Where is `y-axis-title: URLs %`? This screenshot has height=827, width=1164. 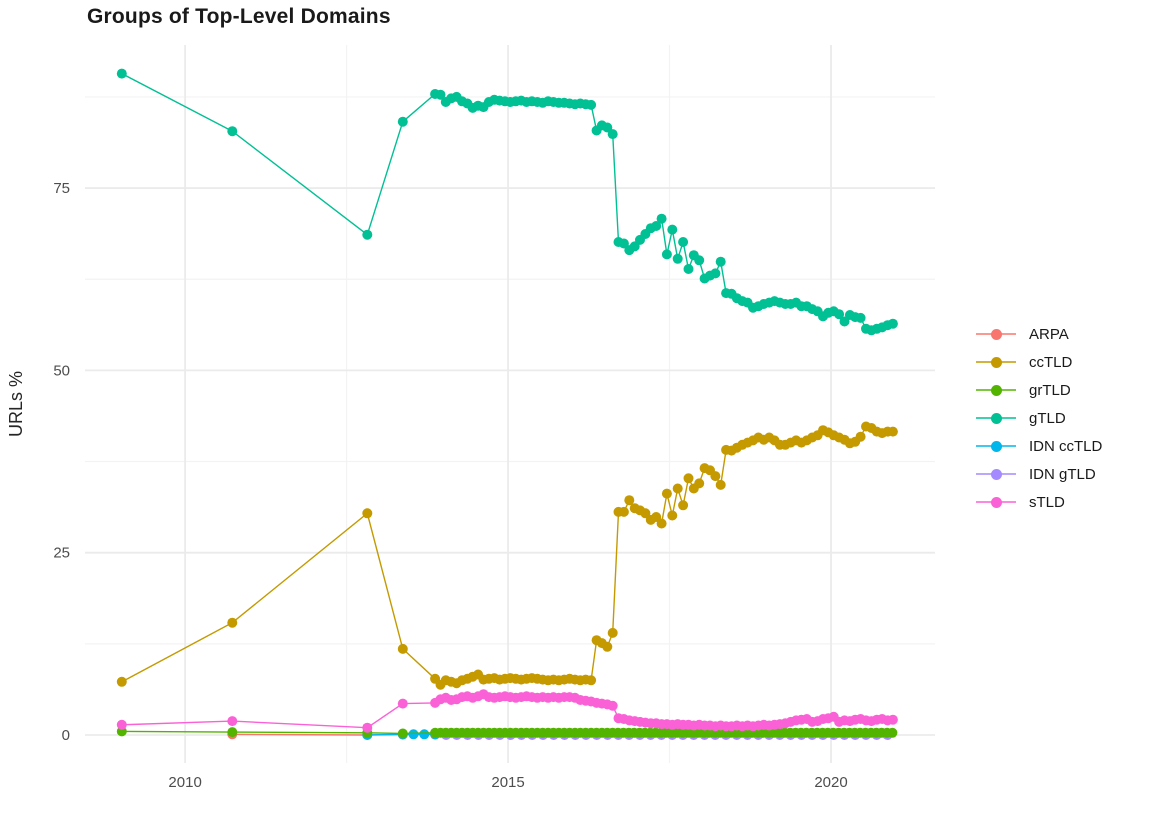
y-axis-title: URLs % is located at coordinates (16, 404).